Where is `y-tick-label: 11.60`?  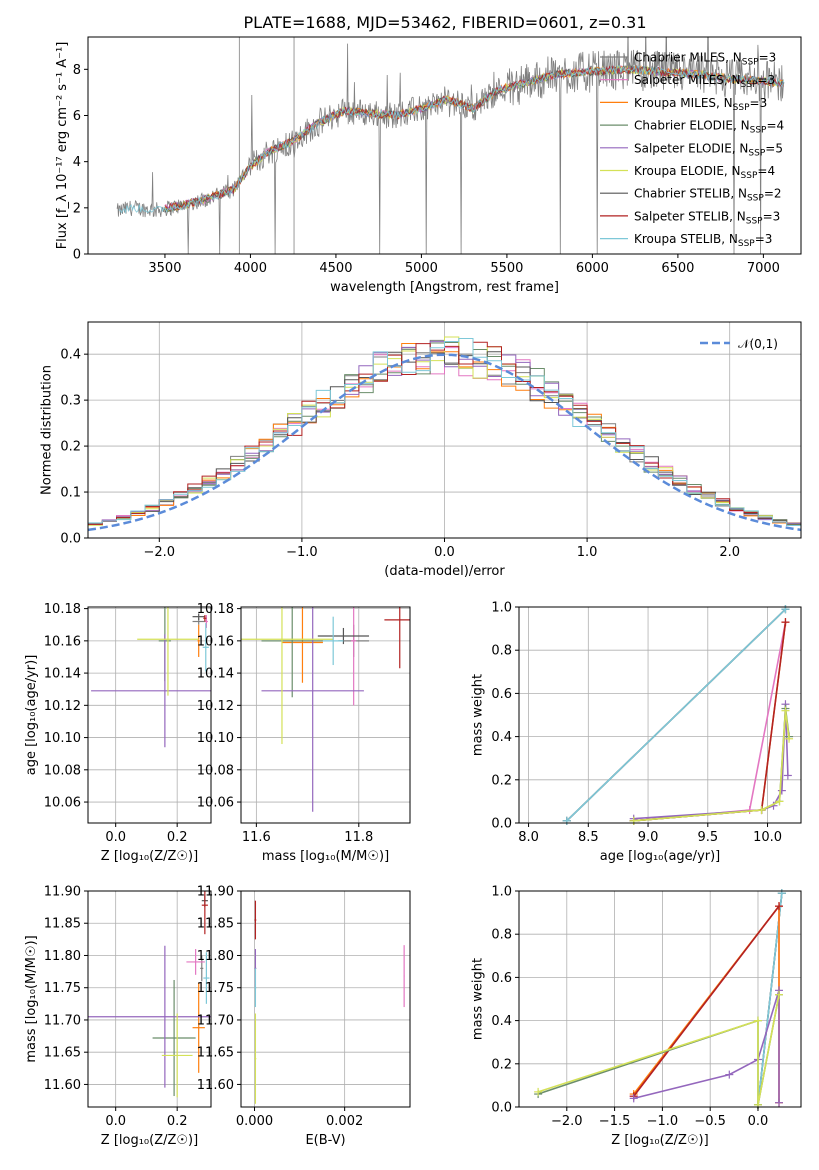
y-tick-label: 11.60 is located at coordinates (215, 1085).